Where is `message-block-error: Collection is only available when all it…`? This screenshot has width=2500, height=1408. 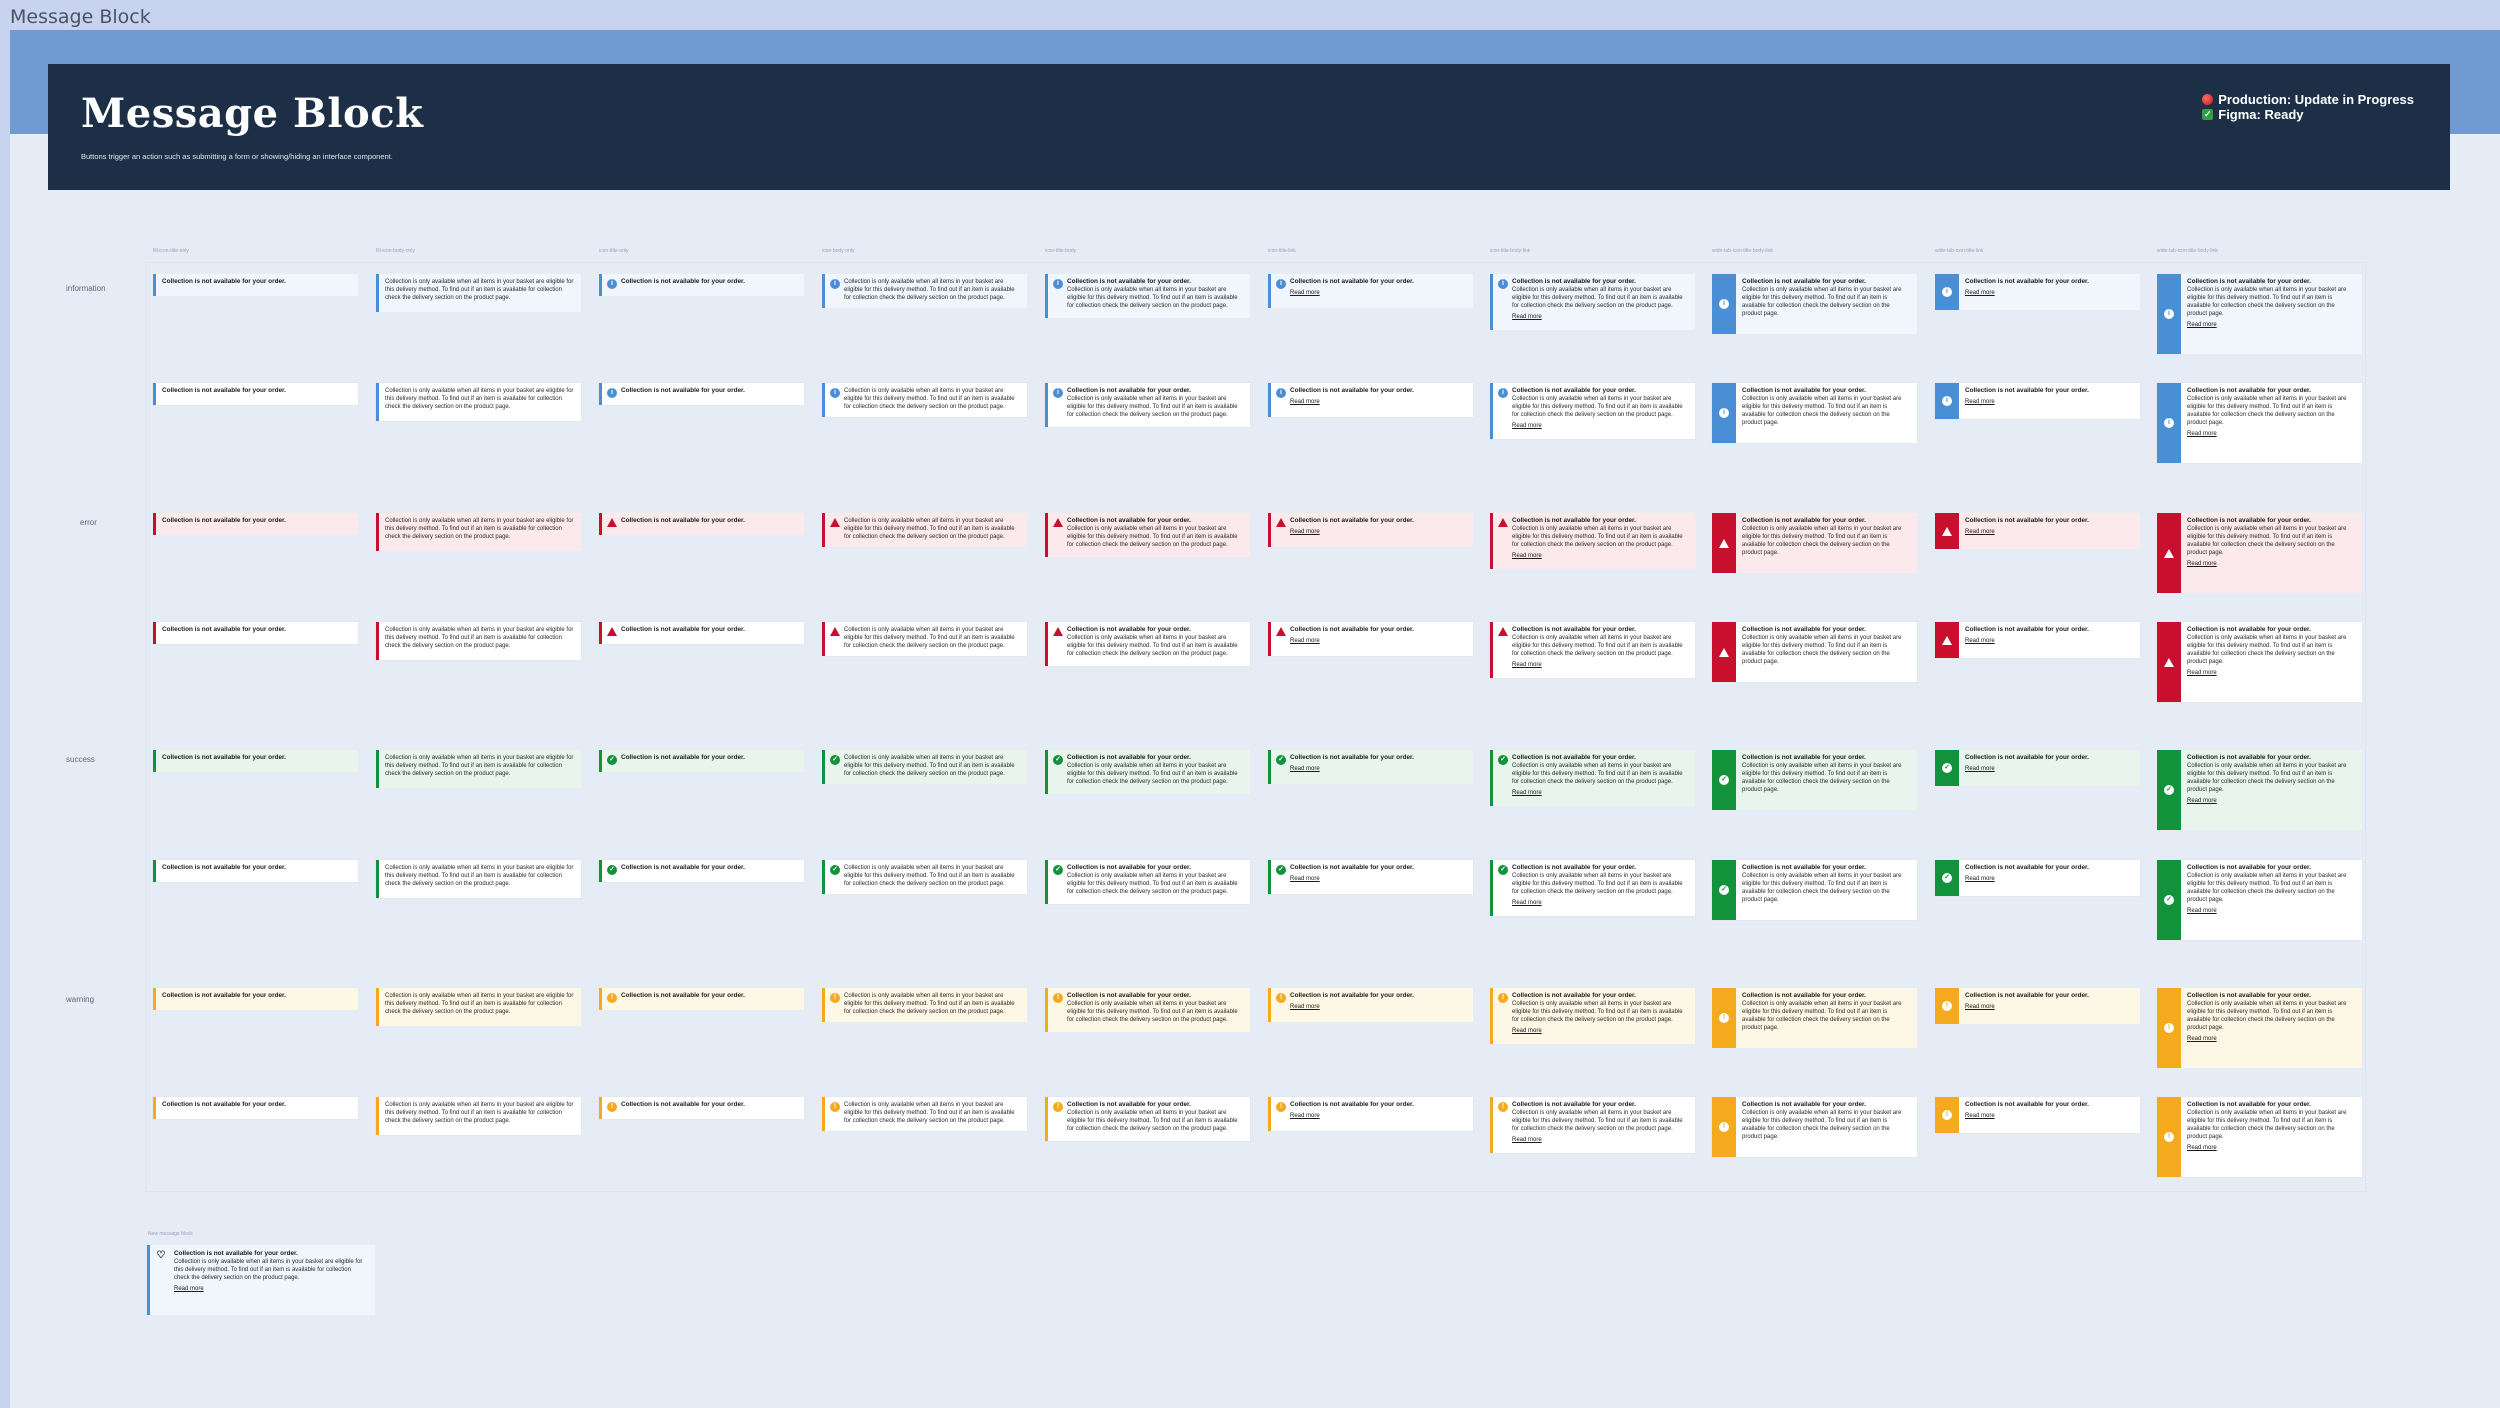 message-block-error: Collection is only available when all it… is located at coordinates (924, 639).